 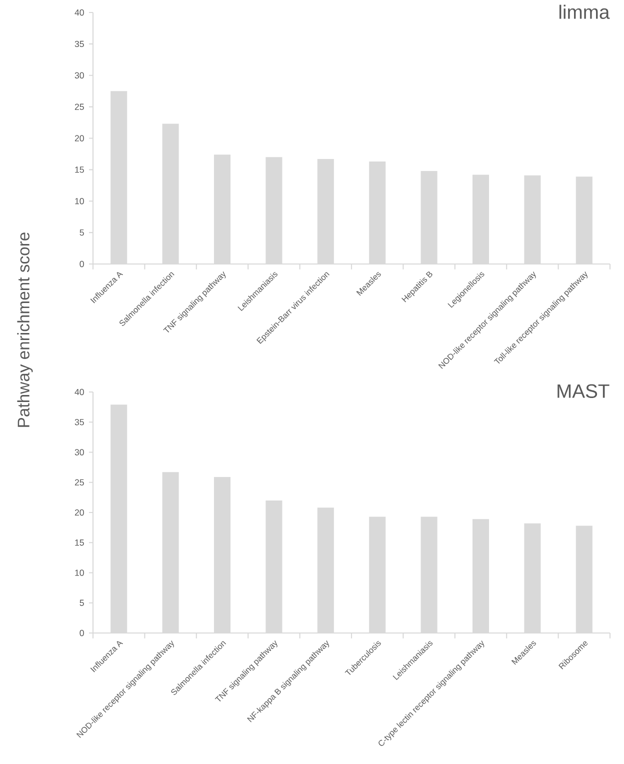 What do you see at coordinates (25, 329) in the screenshot?
I see `y-axis-title: Pathway enrichment score` at bounding box center [25, 329].